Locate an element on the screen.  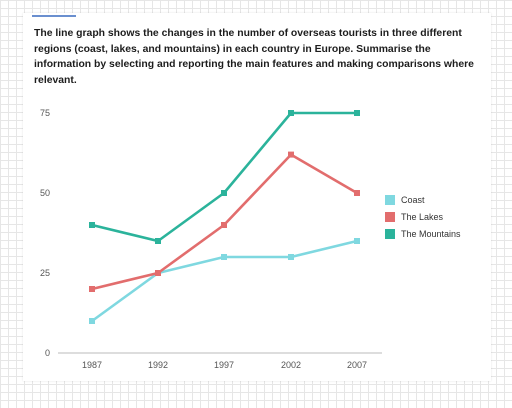
y-tick-label: 25 is located at coordinates (45, 273).